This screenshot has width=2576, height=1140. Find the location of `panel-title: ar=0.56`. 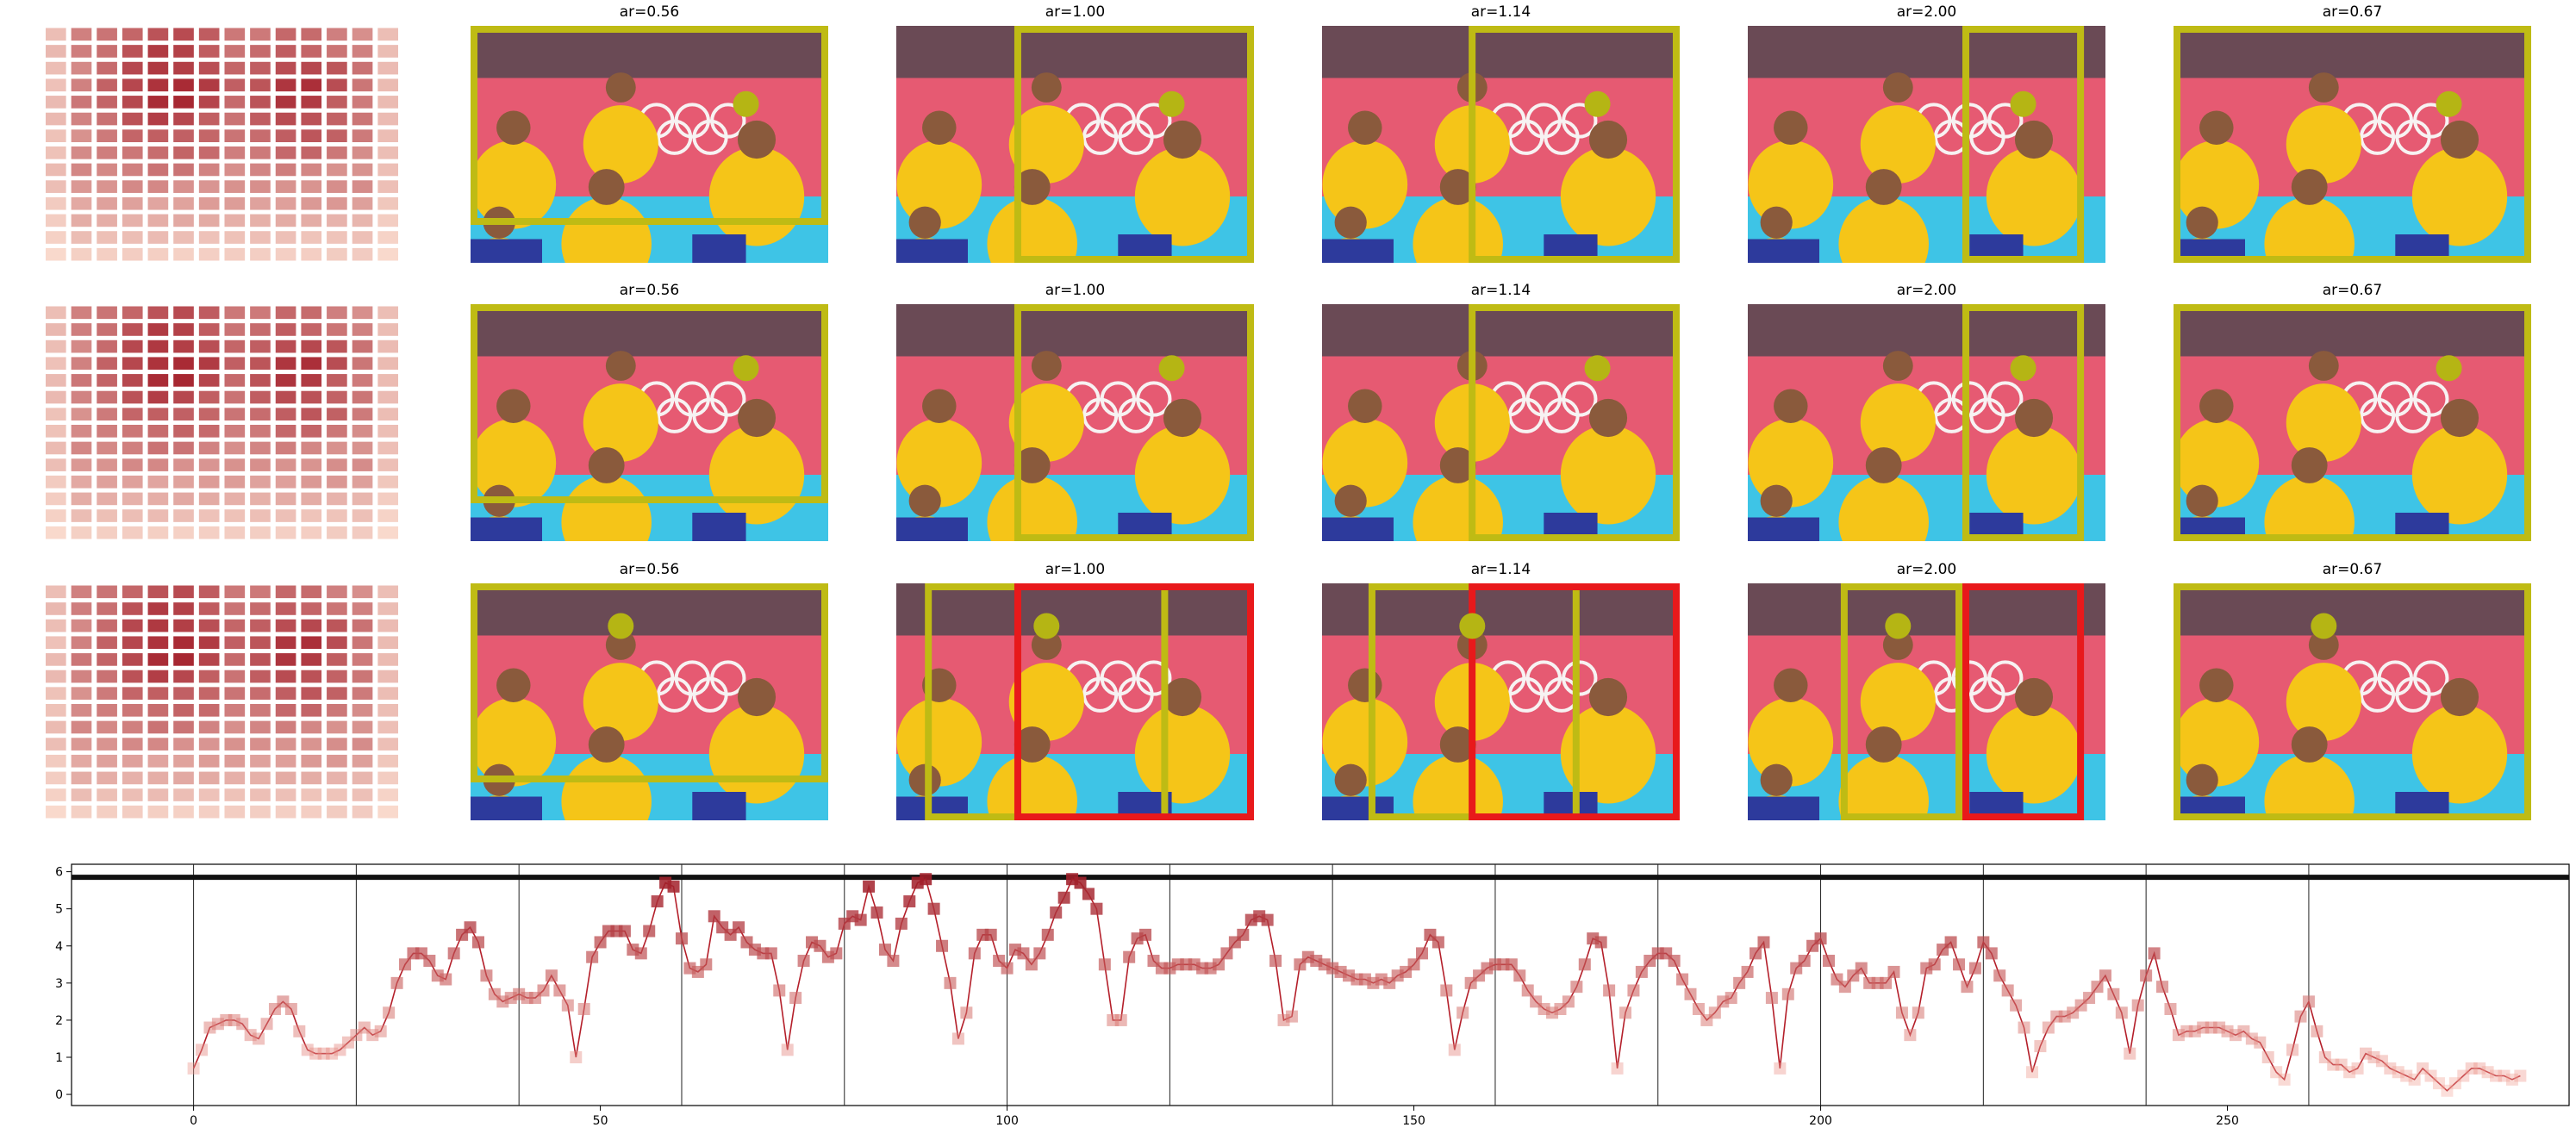

panel-title: ar=0.56 is located at coordinates (649, 290).